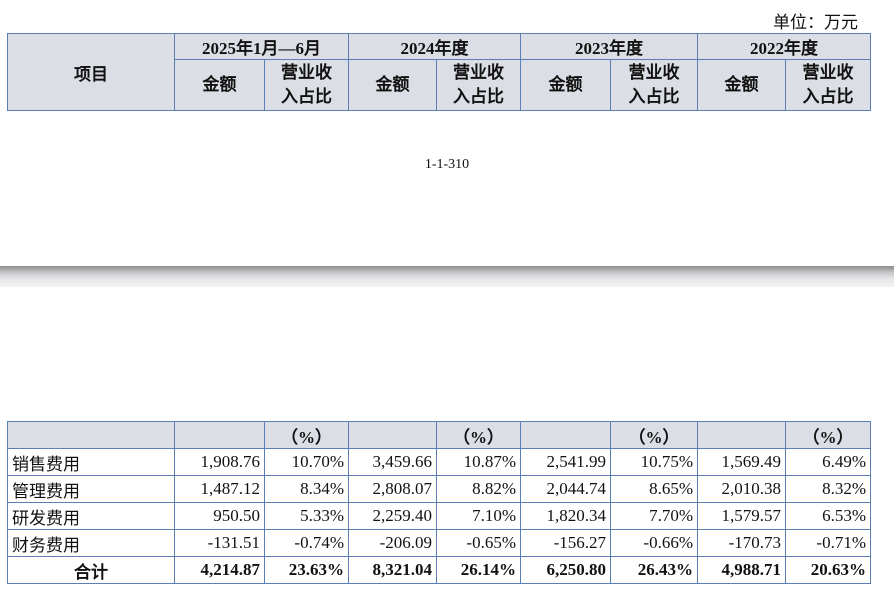 This screenshot has width=894, height=600. Describe the element at coordinates (784, 46) in the screenshot. I see `header-period: 2022年度` at that location.